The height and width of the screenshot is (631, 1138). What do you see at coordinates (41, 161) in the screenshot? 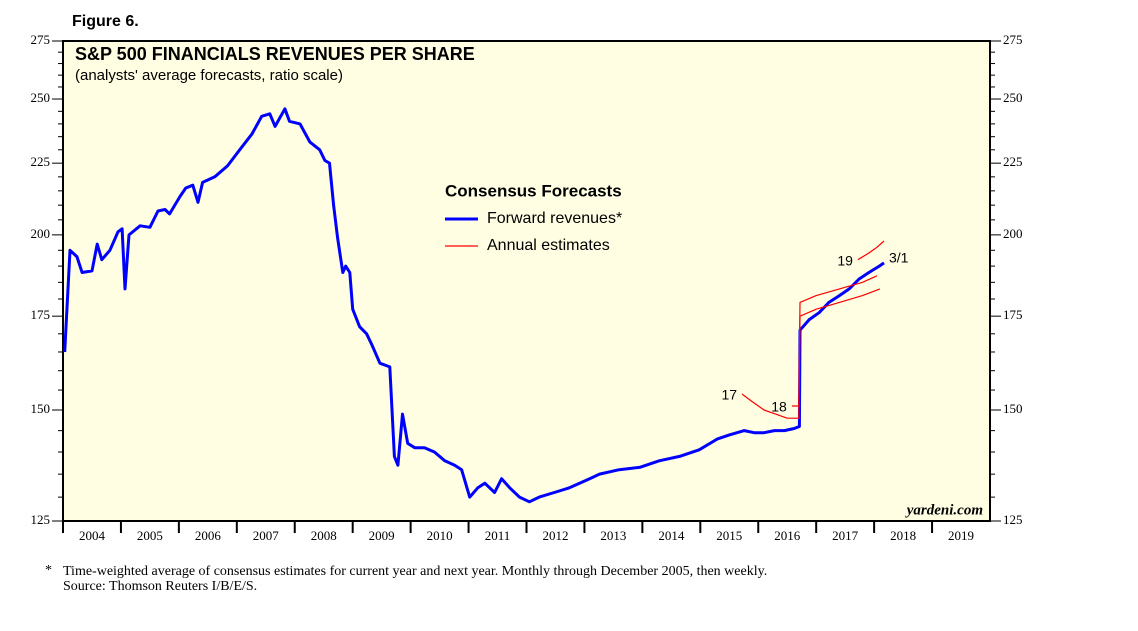
I see `y-tick-label: 225` at bounding box center [41, 161].